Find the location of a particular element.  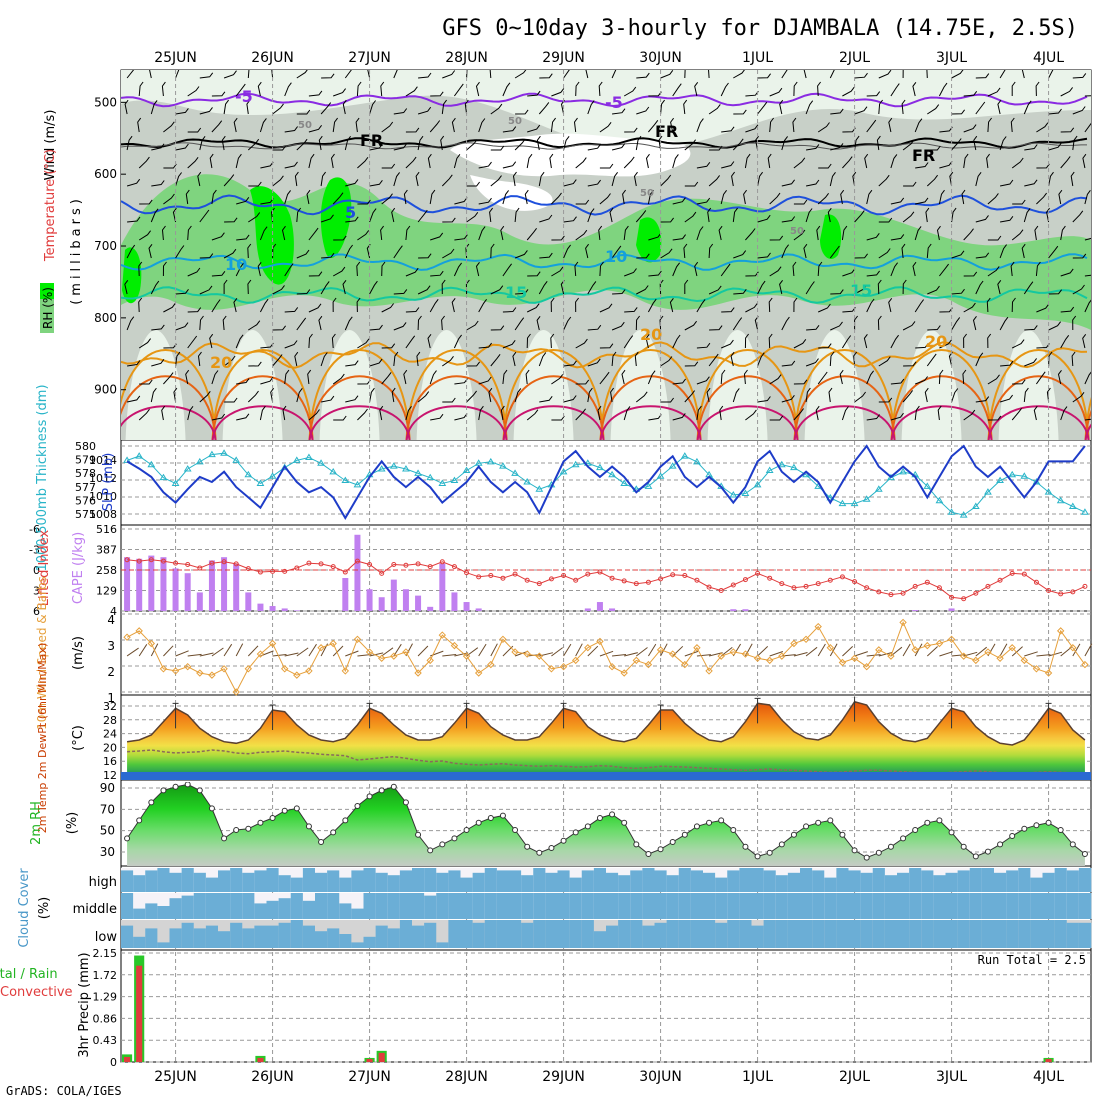

date-label-top-25JUN: 25JUN is located at coordinates (175, 58).